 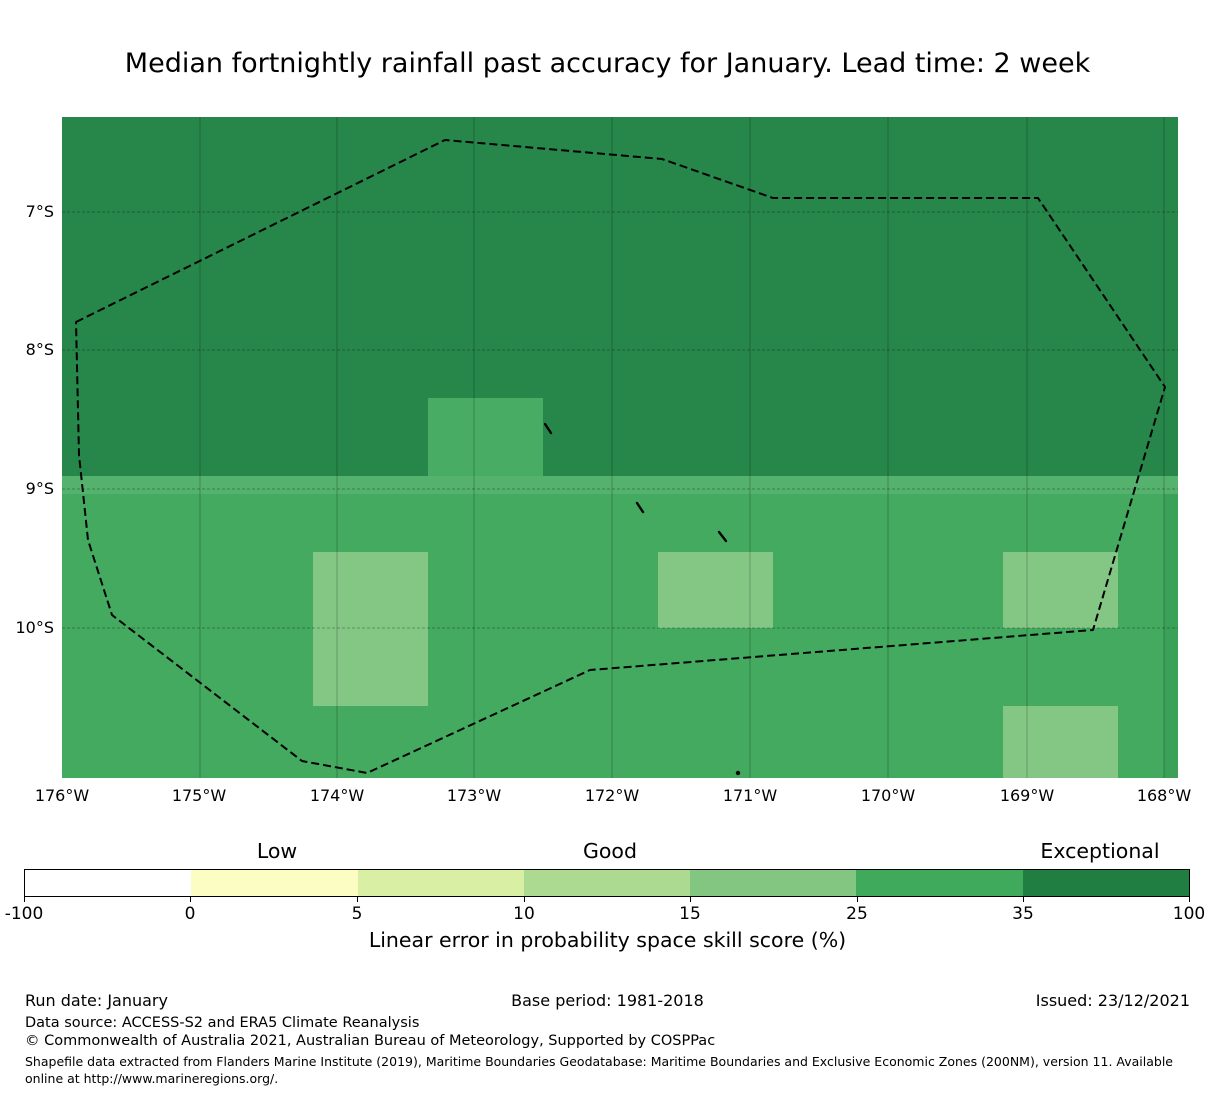 I want to click on x-tick-label: 172°W, so click(x=612, y=795).